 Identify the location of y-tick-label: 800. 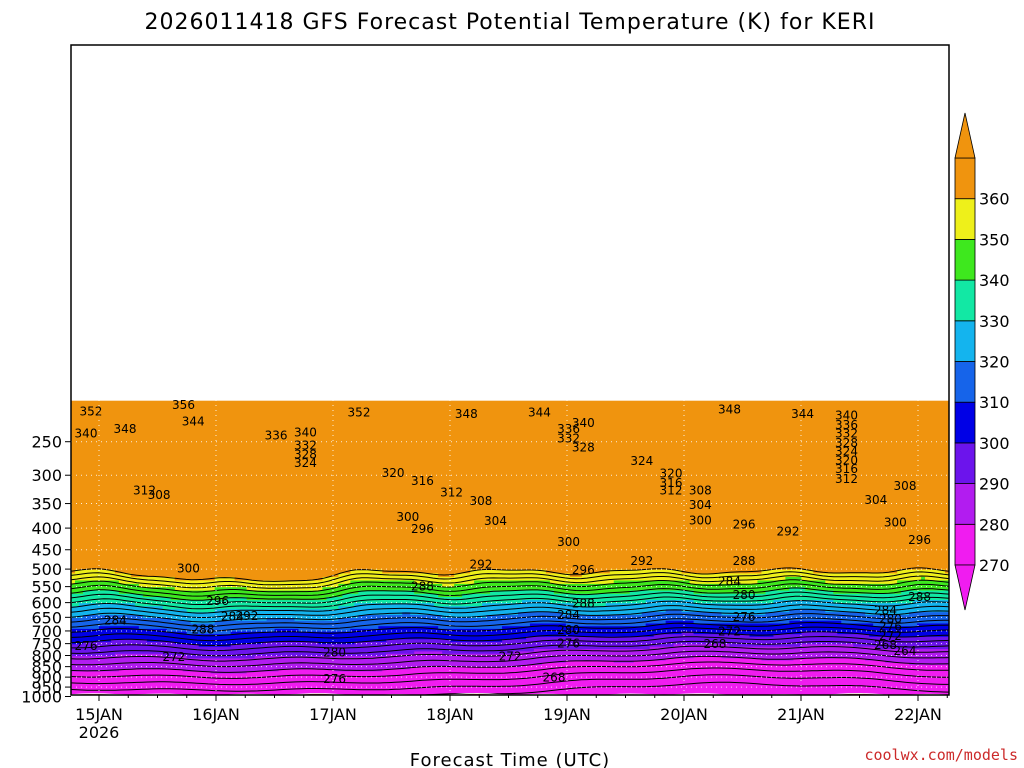
(46, 655).